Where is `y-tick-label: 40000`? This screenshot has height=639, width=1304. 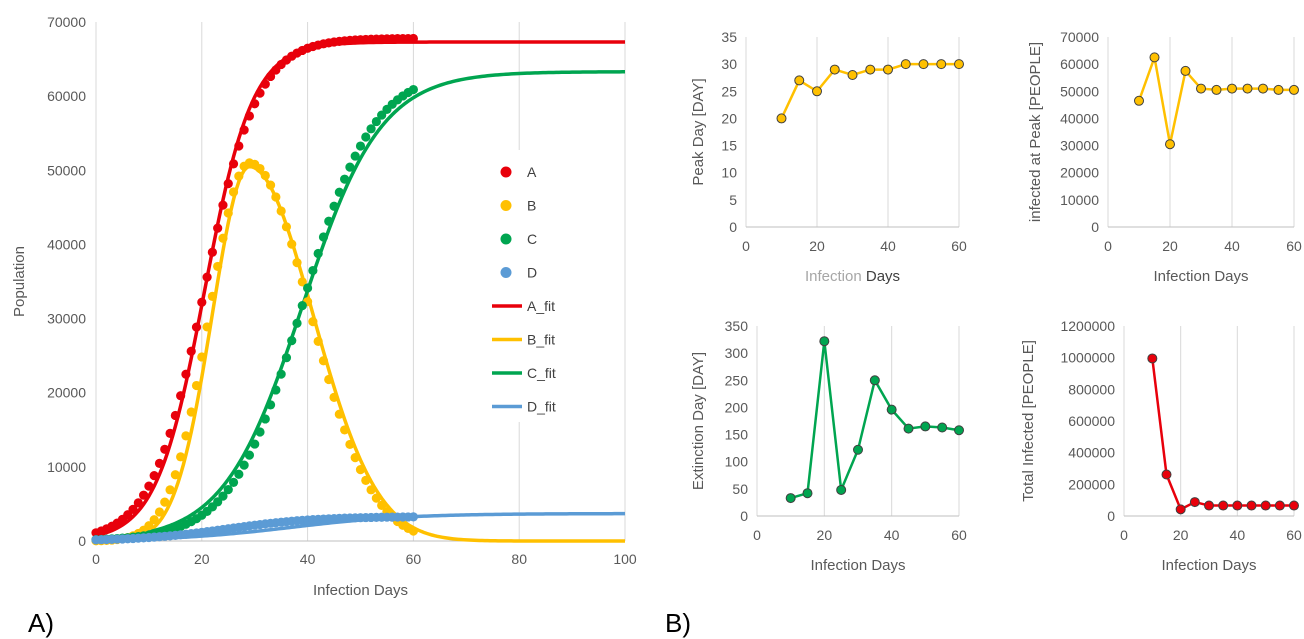 y-tick-label: 40000 is located at coordinates (66, 244).